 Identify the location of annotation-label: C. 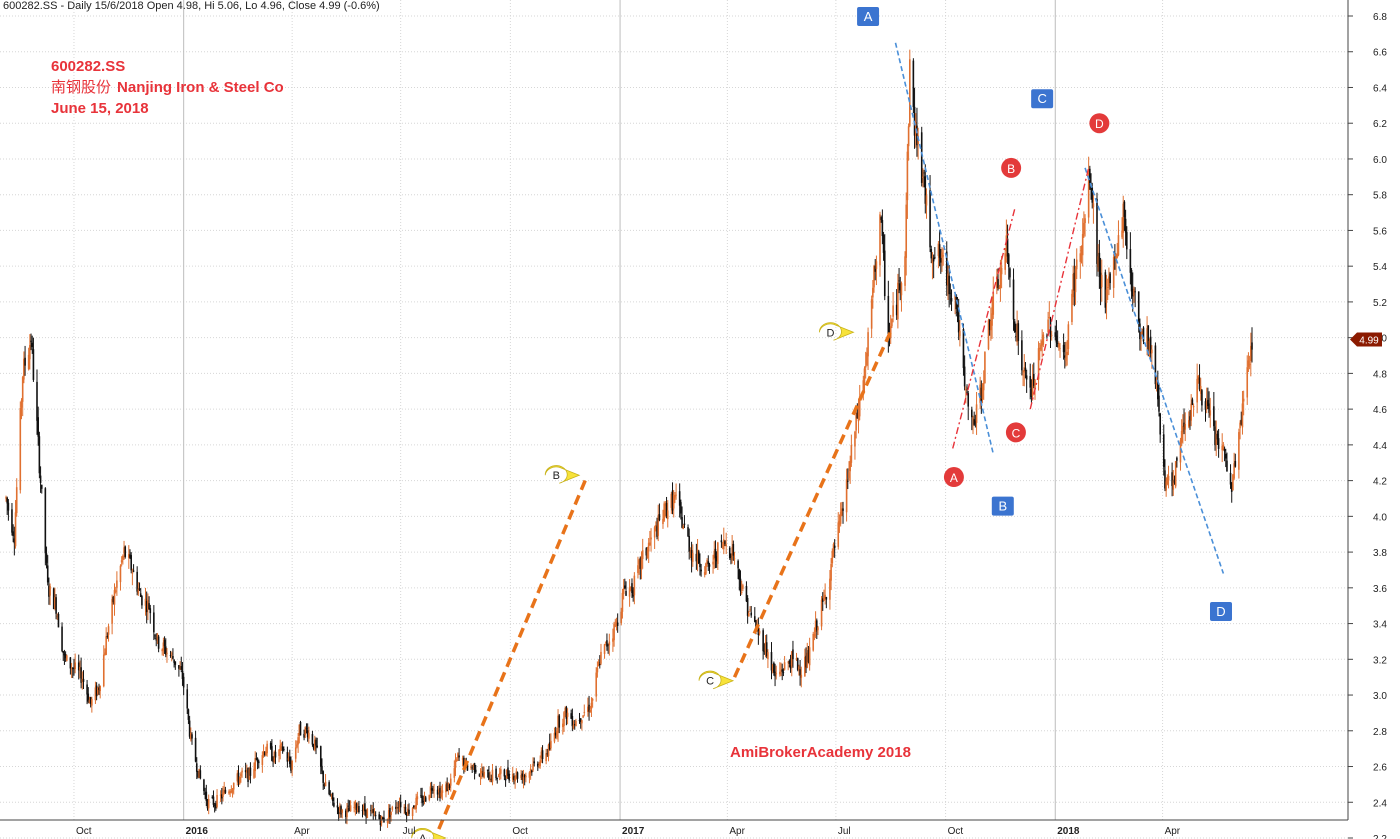
(1016, 433).